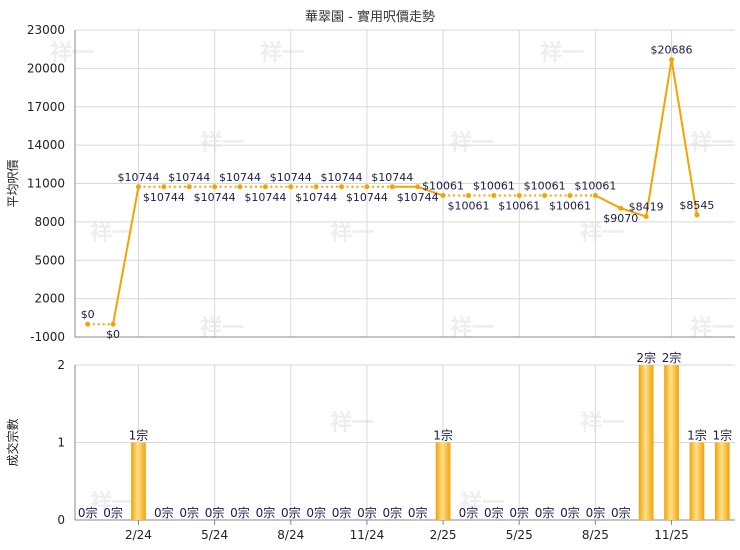 The image size is (740, 550). I want to click on data-label: $8419, so click(646, 207).